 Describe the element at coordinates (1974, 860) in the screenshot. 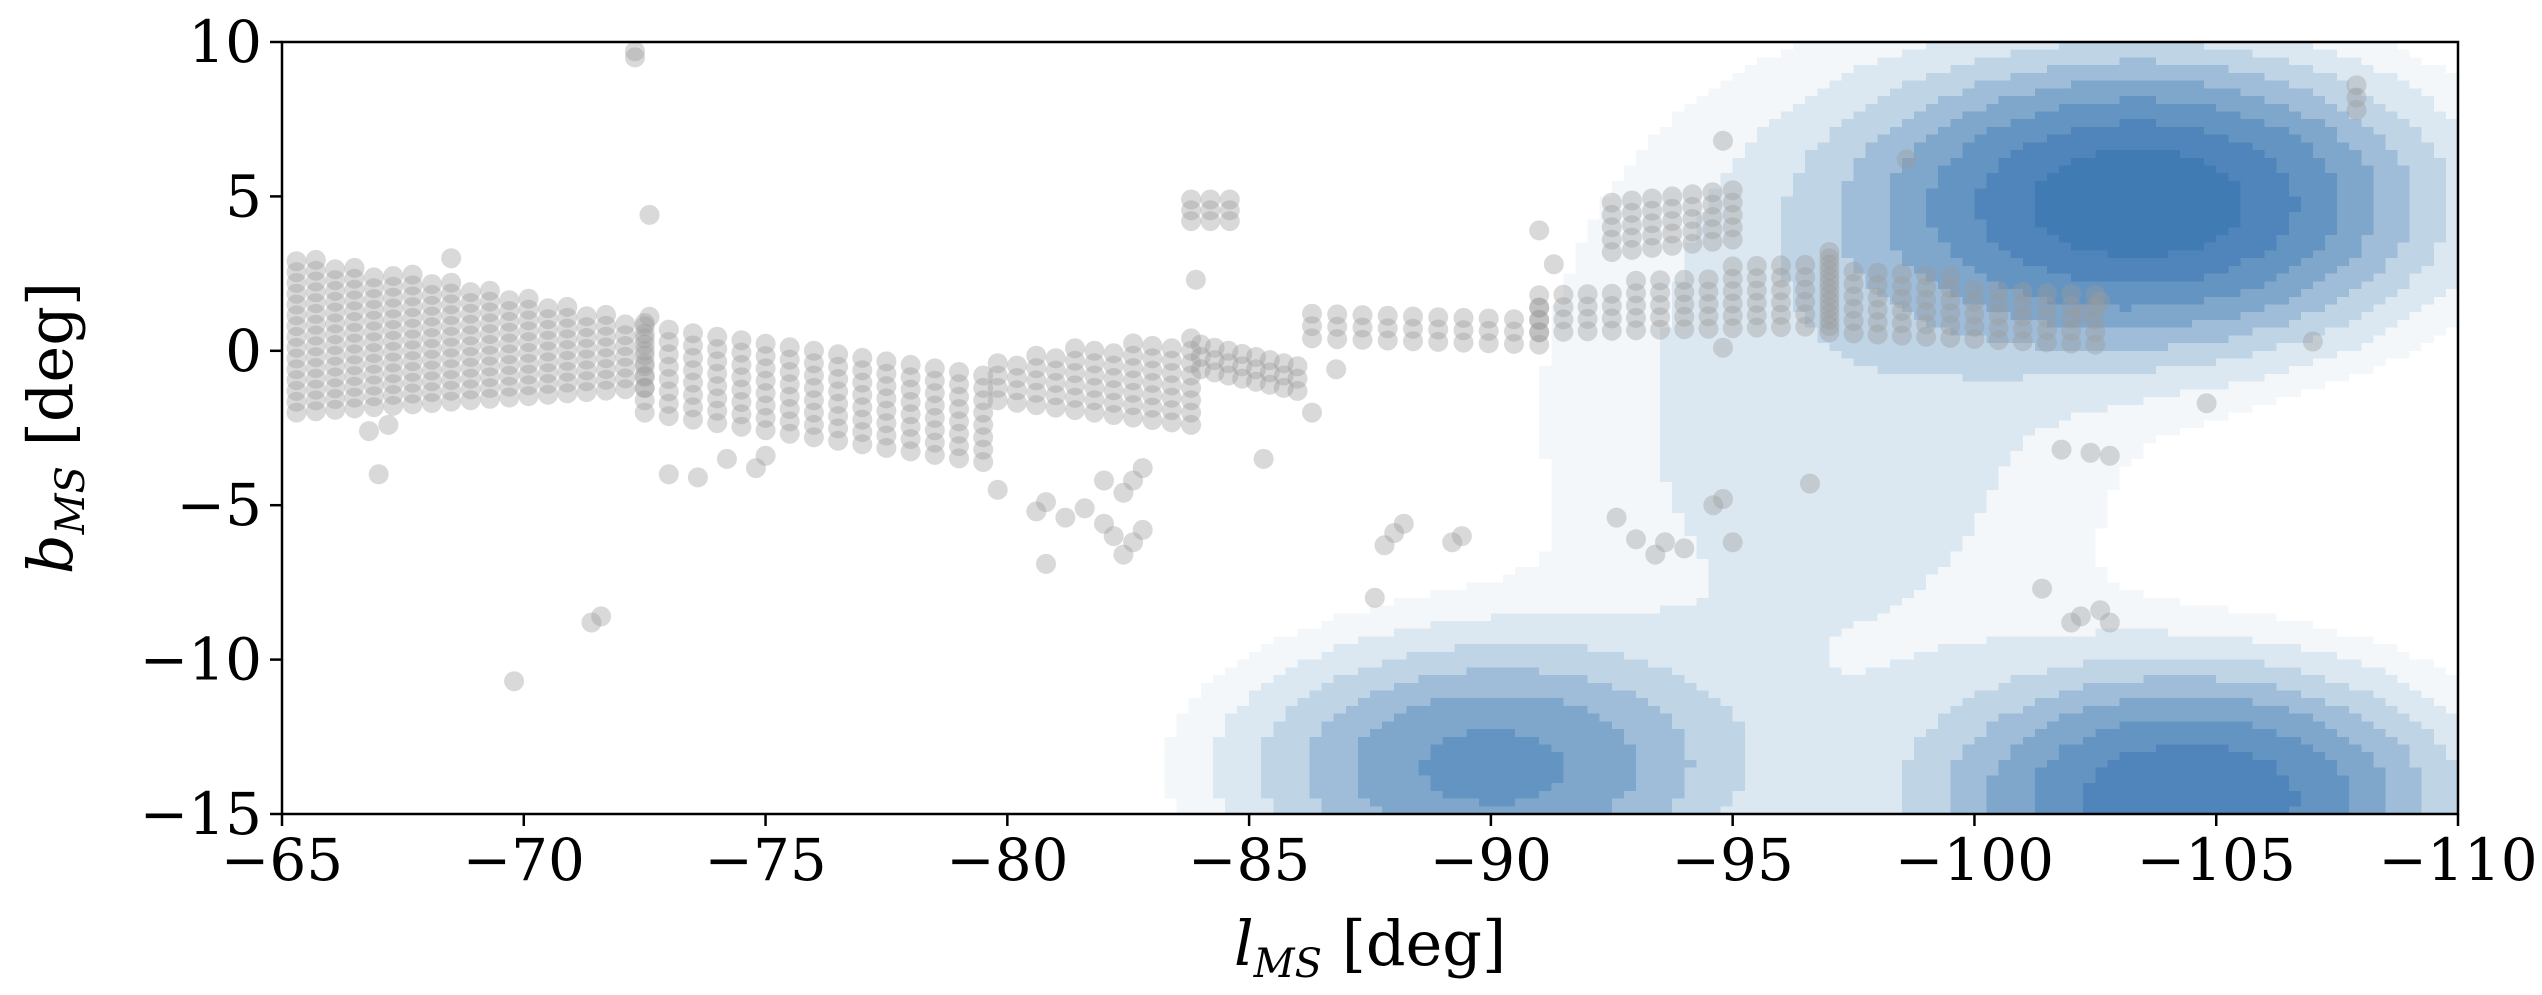

I see `x-tick-label: −100` at that location.